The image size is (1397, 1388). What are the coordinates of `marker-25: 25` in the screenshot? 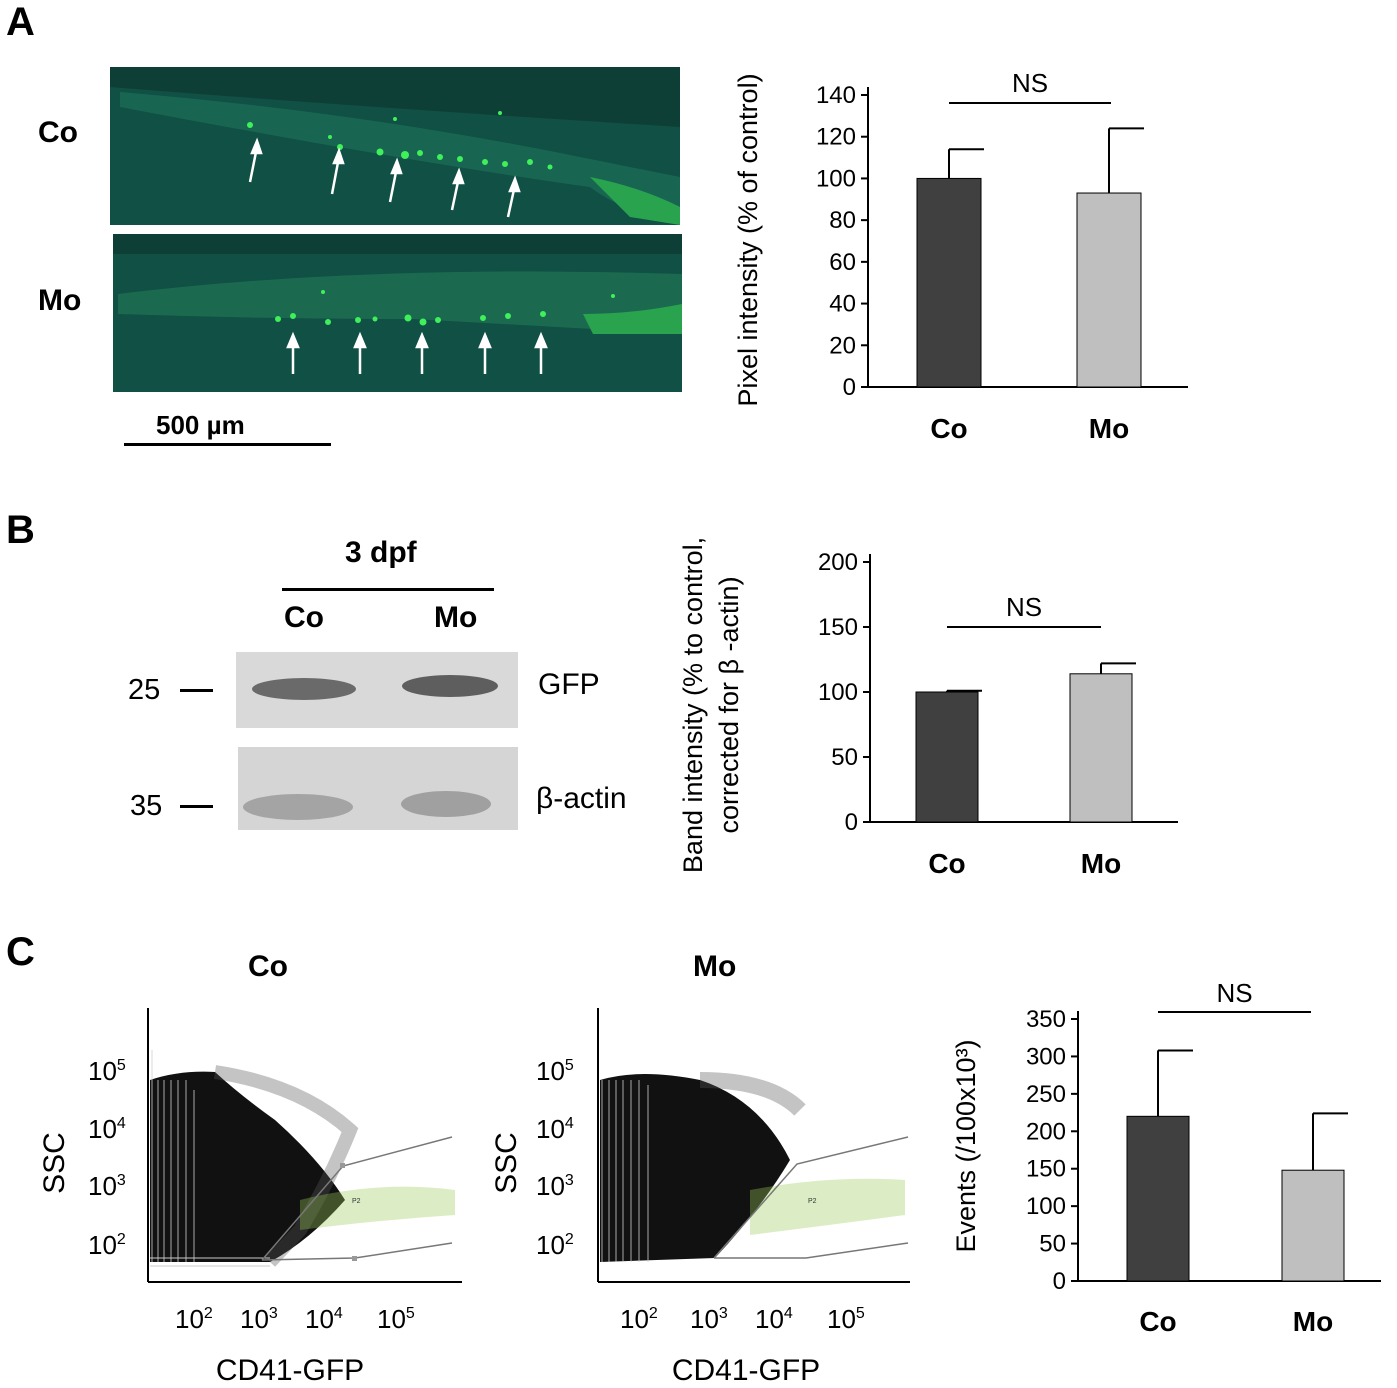 It's located at (144, 690).